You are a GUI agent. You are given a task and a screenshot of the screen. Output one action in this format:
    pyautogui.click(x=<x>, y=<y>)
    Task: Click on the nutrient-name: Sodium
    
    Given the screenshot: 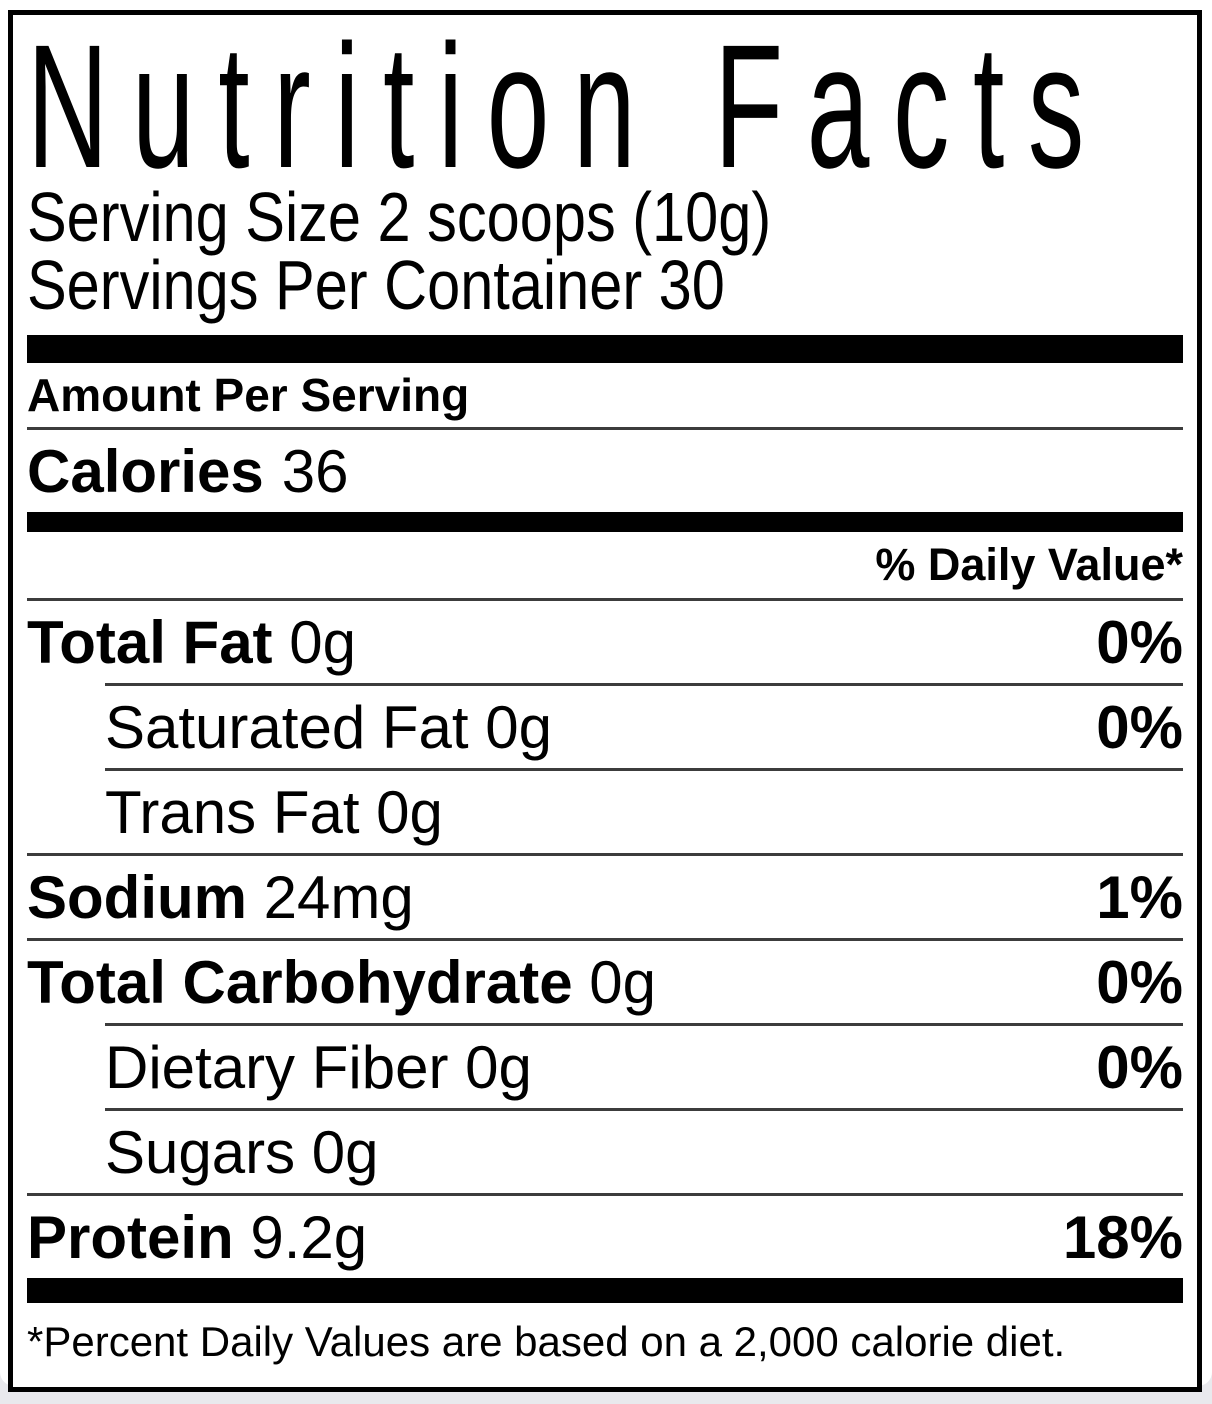 What is the action you would take?
    pyautogui.click(x=137, y=897)
    